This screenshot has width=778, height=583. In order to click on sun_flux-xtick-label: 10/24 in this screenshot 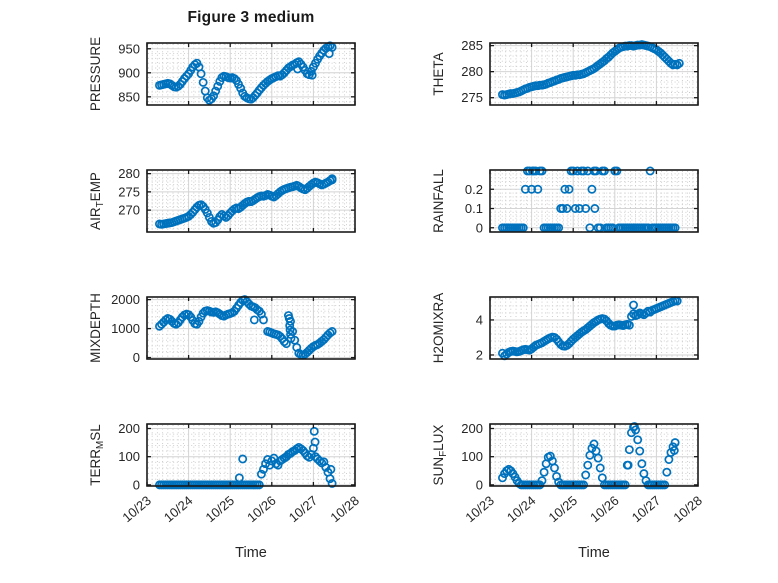, I will do `click(521, 509)`.